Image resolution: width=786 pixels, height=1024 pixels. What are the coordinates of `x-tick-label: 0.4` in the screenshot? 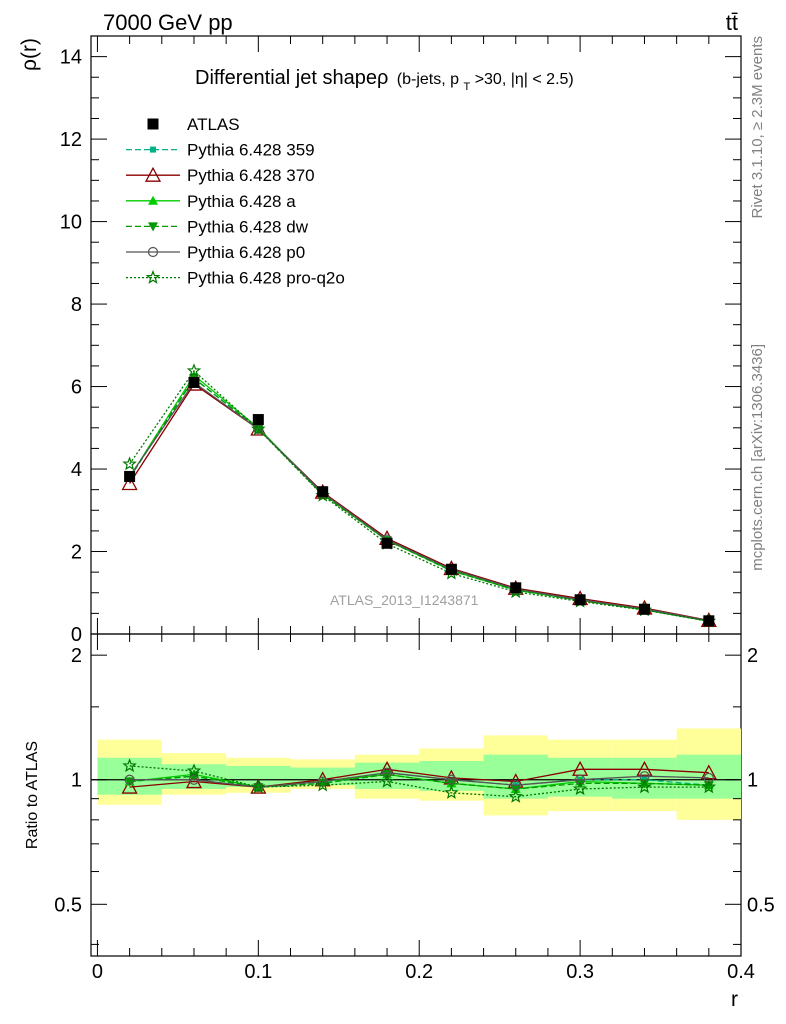 It's located at (741, 972).